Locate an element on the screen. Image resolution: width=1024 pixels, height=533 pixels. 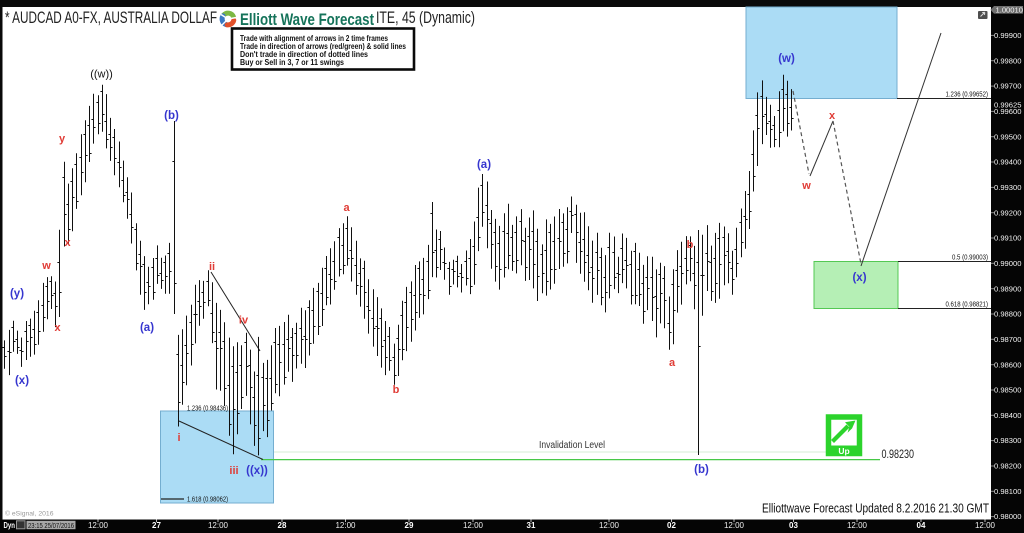
svg-text: ((w)) is located at coordinates (101, 75).